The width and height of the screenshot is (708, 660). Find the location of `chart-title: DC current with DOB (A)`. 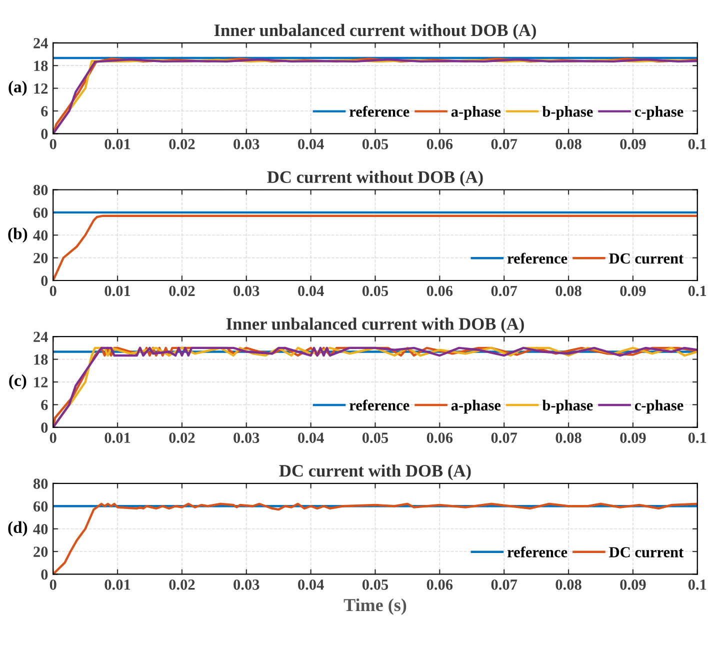

chart-title: DC current with DOB (A) is located at coordinates (375, 472).